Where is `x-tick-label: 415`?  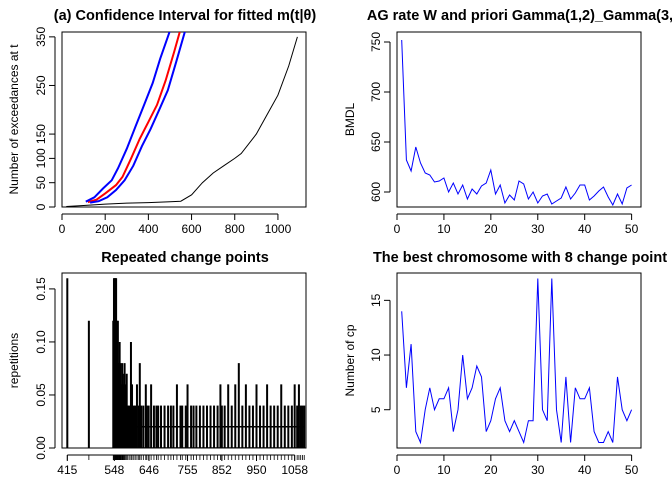 x-tick-label: 415 is located at coordinates (67, 470).